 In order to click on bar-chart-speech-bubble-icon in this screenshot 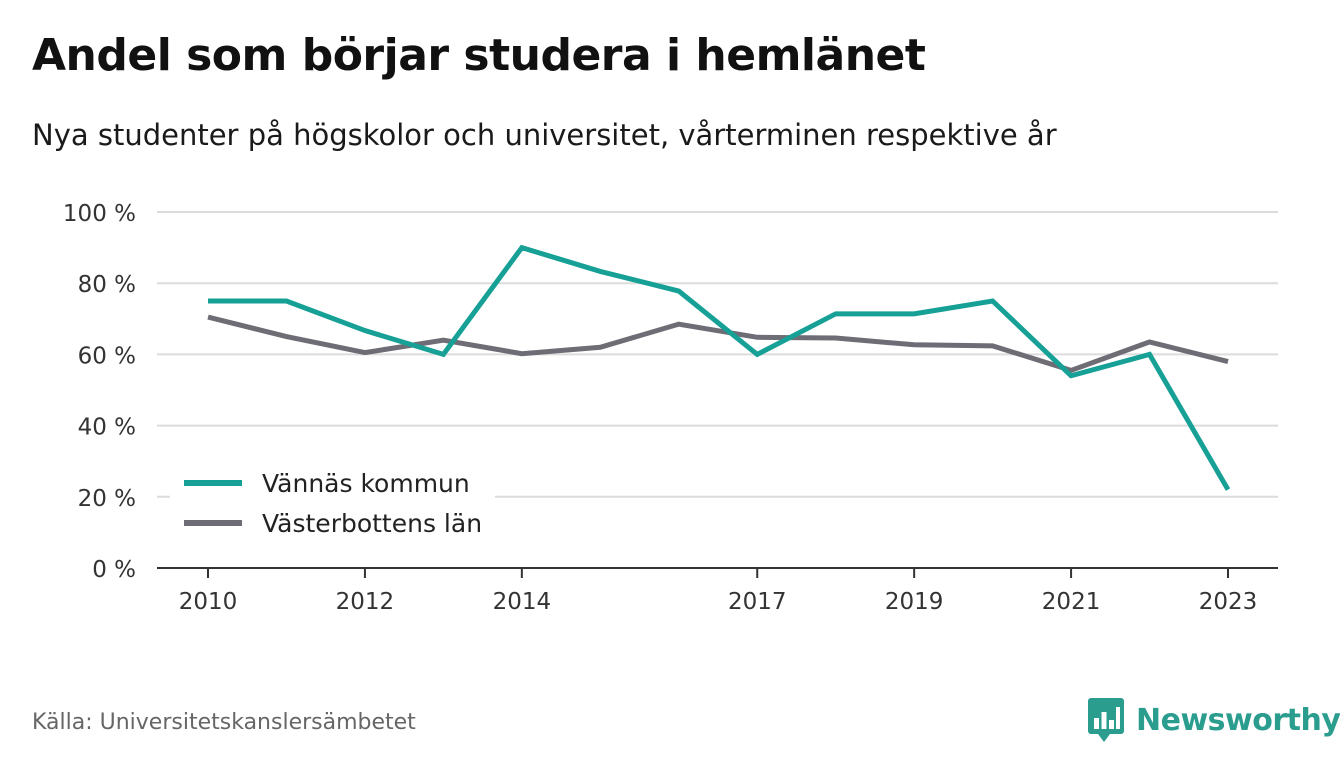, I will do `click(1106, 720)`.